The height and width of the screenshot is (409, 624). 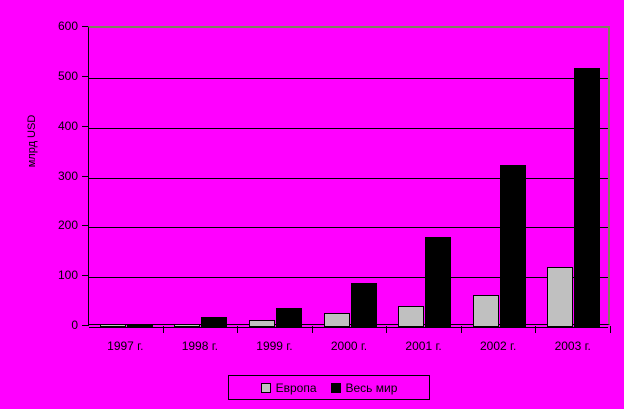 I want to click on y-tick-label: 500, so click(x=67, y=75).